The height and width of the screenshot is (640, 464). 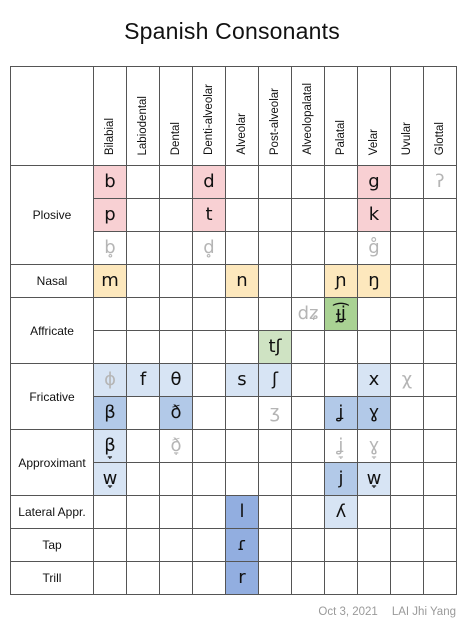 I want to click on manner-label: Trill, so click(x=52, y=578).